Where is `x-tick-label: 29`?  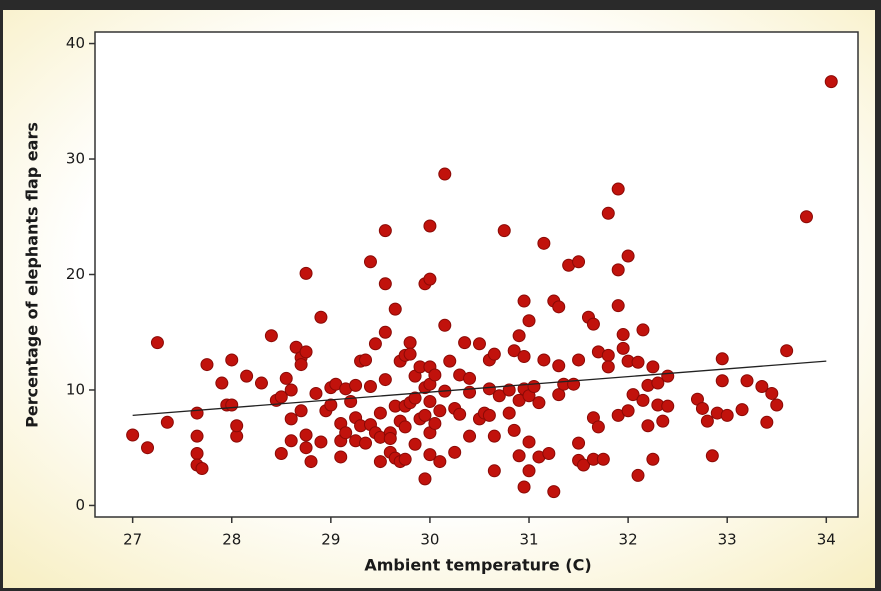
x-tick-label: 29 is located at coordinates (330, 540).